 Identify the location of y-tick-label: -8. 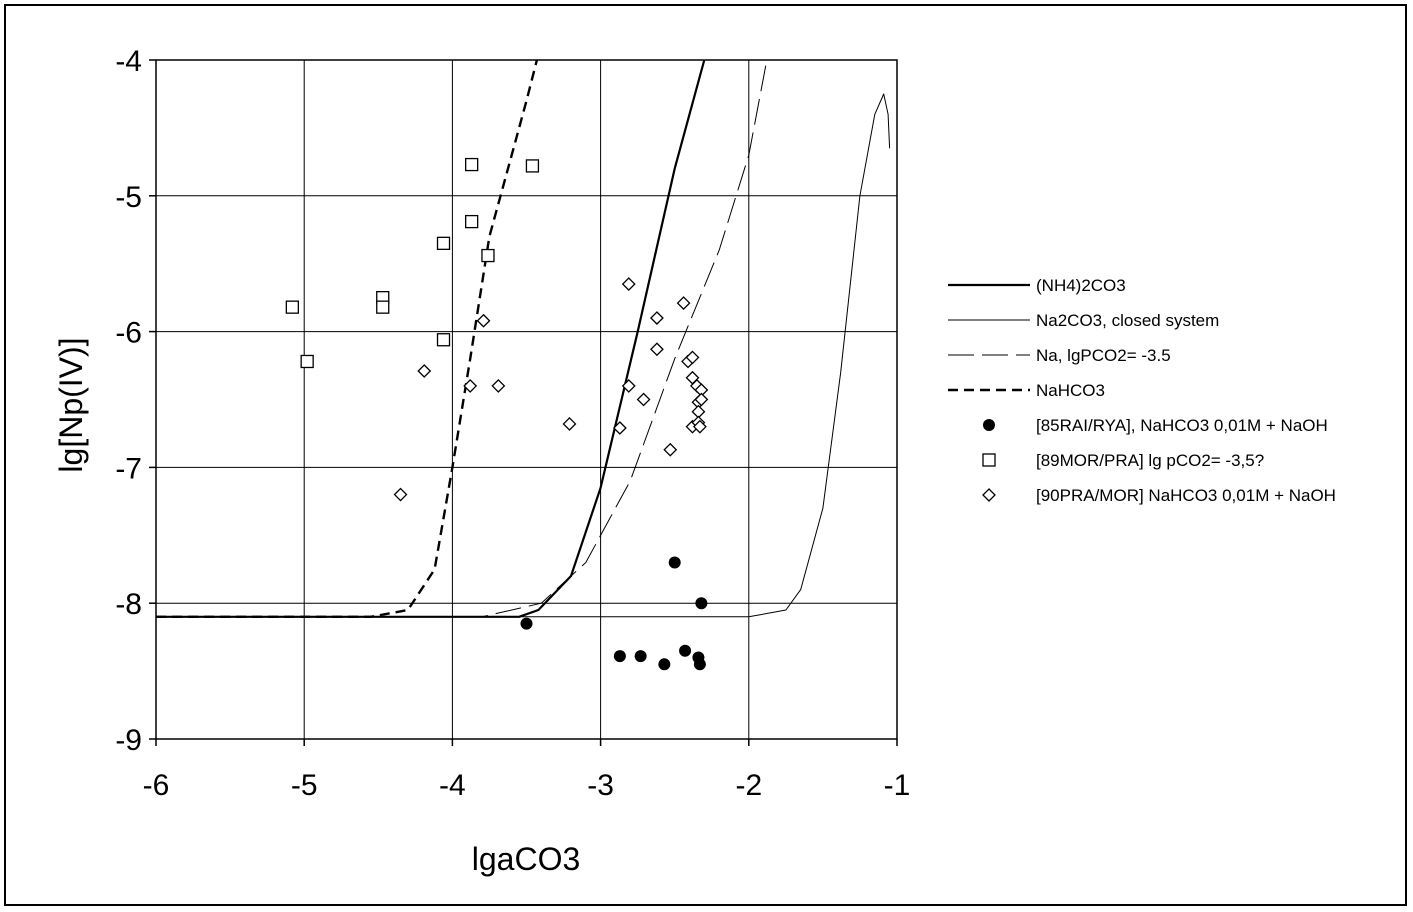
(128, 604).